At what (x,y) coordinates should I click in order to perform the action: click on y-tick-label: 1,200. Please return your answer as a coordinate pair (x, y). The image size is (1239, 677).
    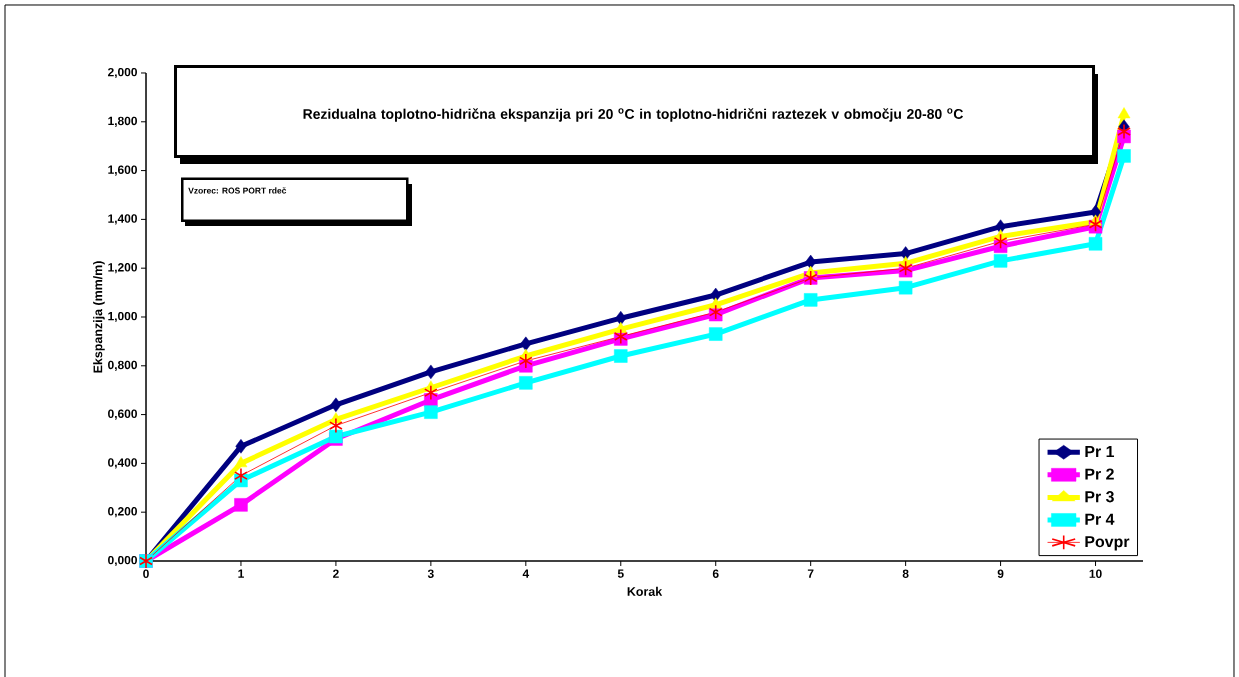
    Looking at the image, I should click on (122, 268).